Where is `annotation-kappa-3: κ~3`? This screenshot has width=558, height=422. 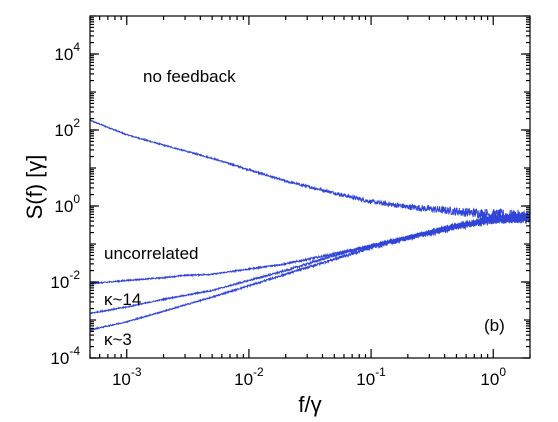
annotation-kappa-3: κ~3 is located at coordinates (118, 339).